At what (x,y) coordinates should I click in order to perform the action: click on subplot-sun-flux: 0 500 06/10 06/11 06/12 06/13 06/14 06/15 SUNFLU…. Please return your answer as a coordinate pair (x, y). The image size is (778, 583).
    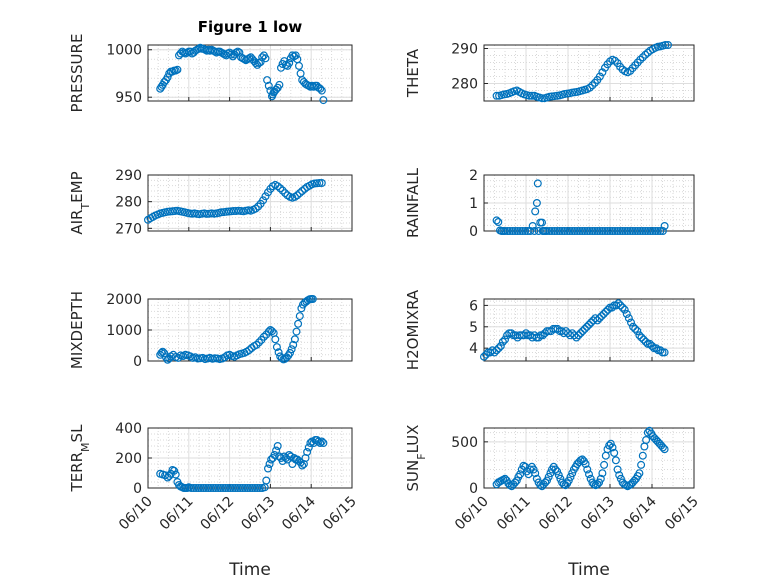
    Looking at the image, I should click on (553, 502).